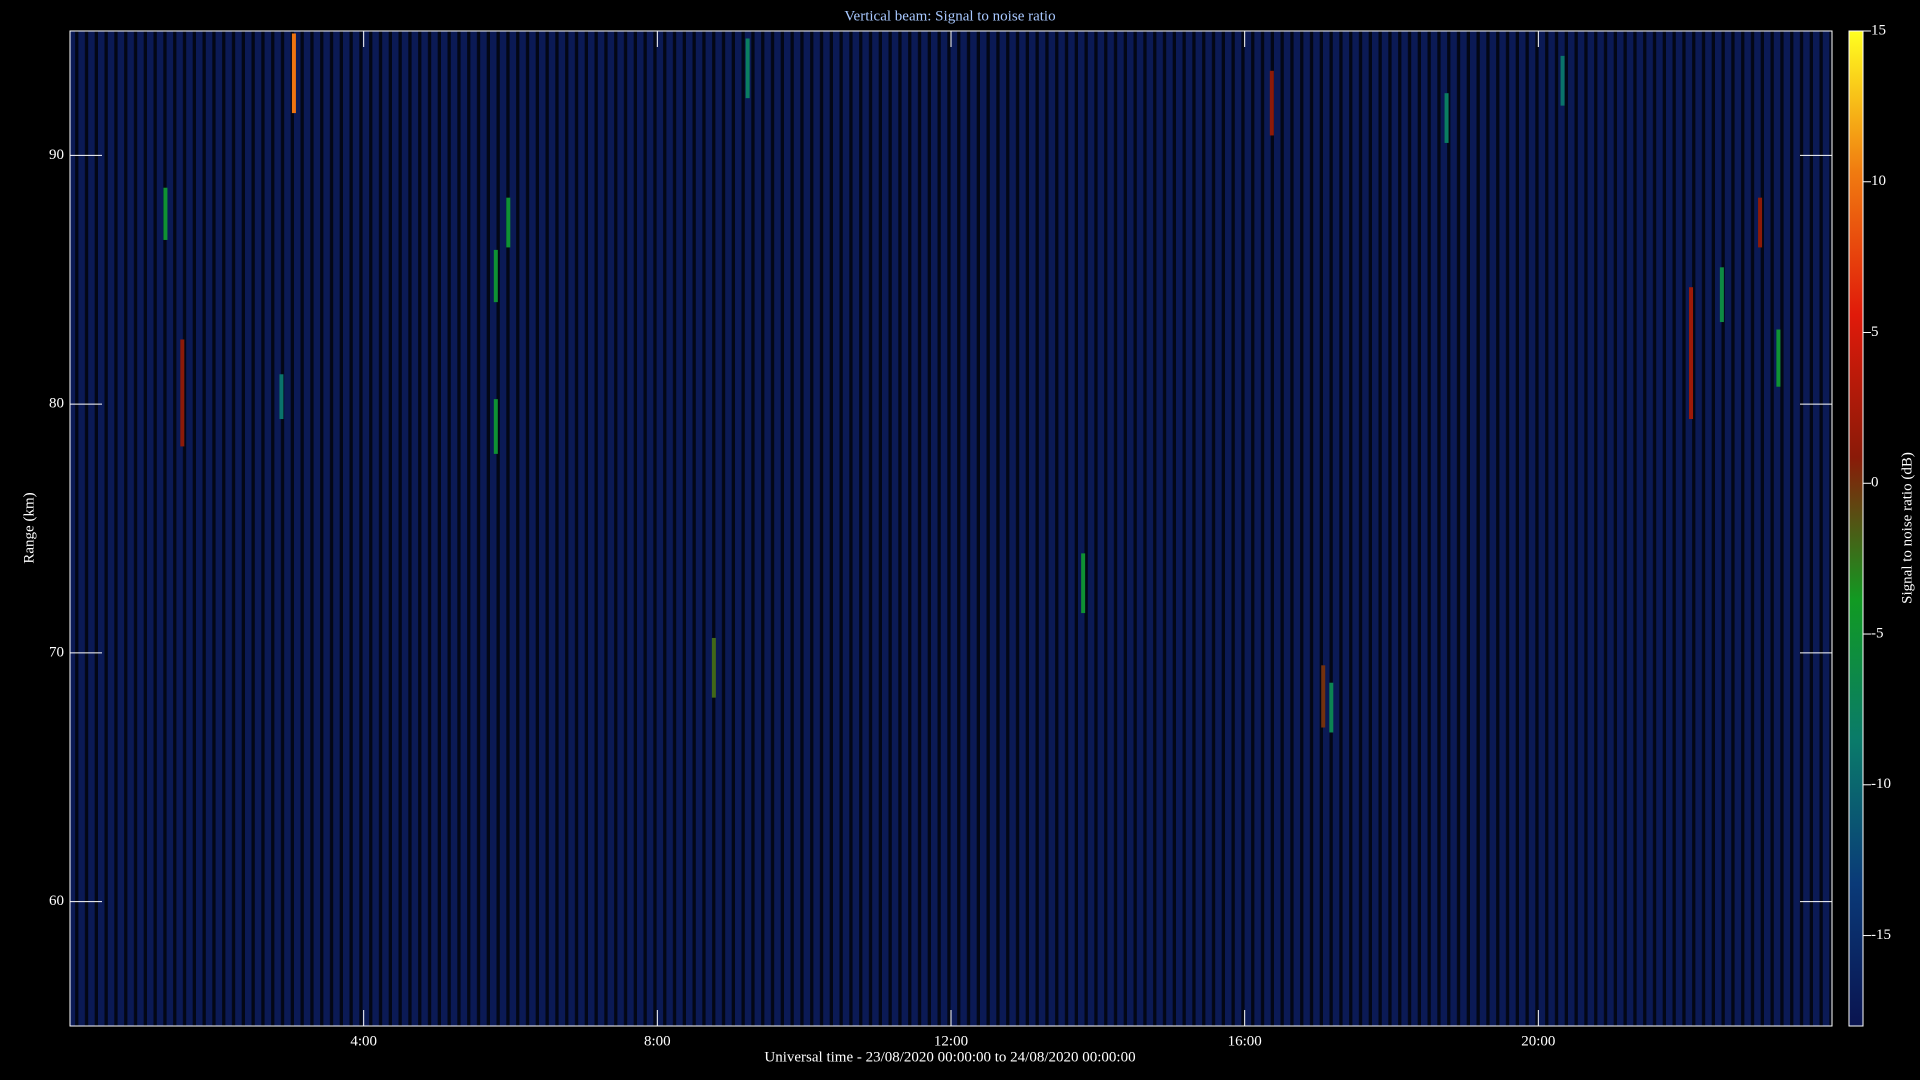 The width and height of the screenshot is (1920, 1080). I want to click on colorbar-tick-label: 15, so click(1878, 30).